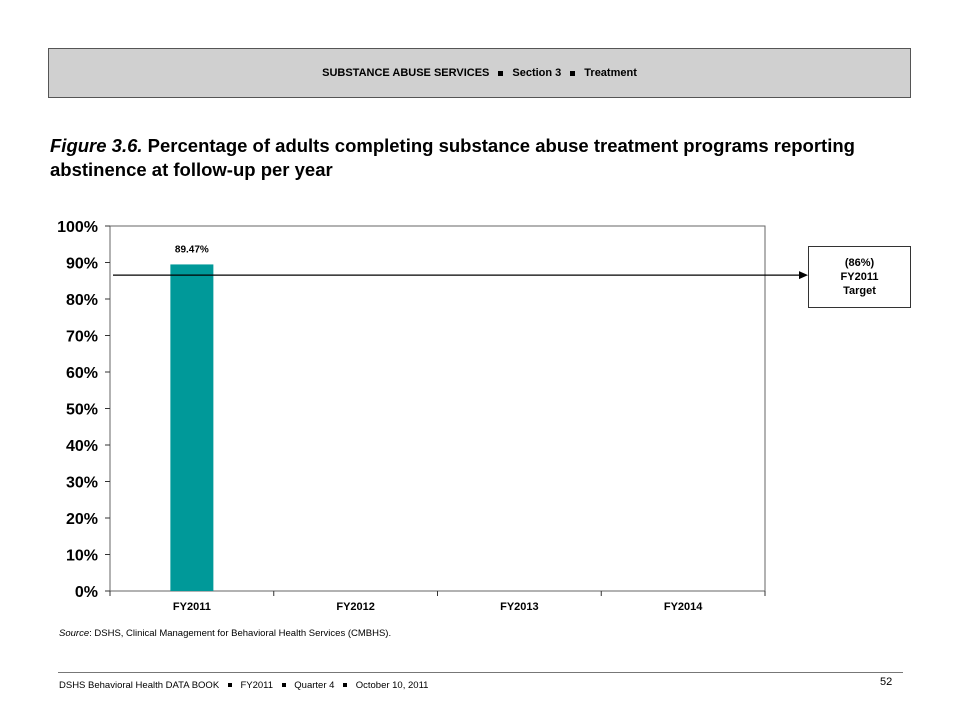 The image size is (960, 720). Describe the element at coordinates (86, 592) in the screenshot. I see `y-tick-label: 0%` at that location.